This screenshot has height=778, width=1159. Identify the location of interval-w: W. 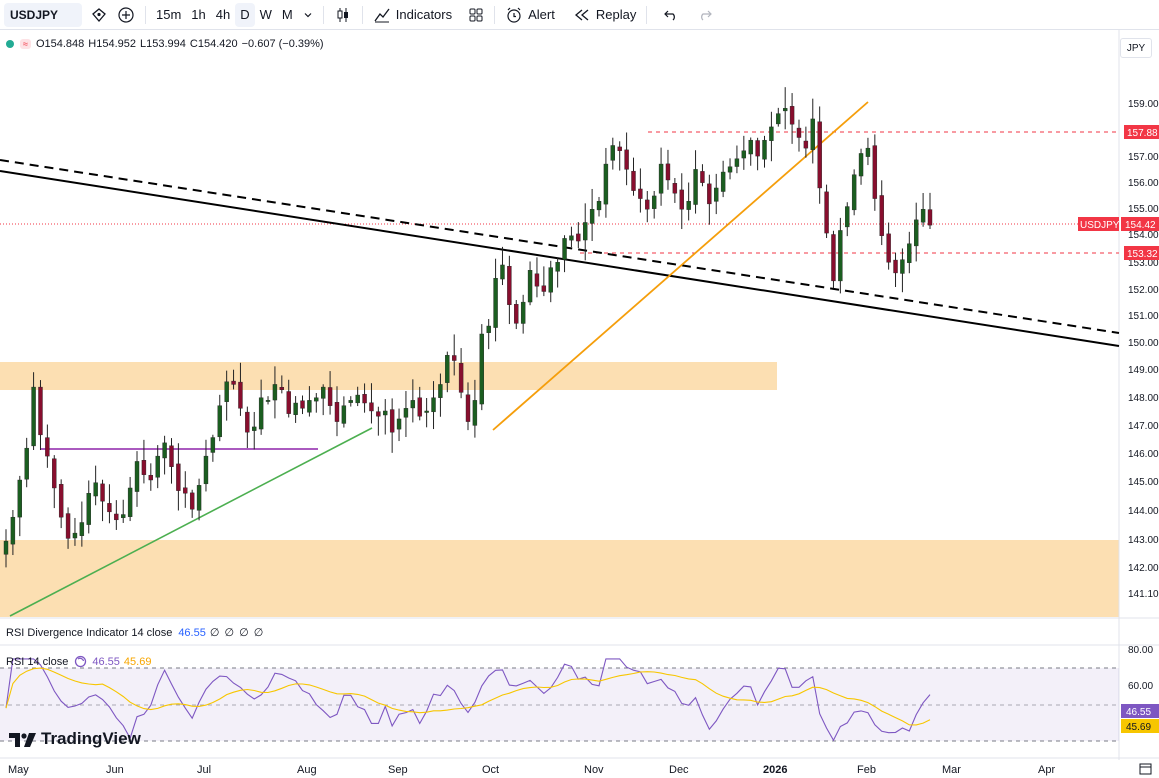
(266, 15).